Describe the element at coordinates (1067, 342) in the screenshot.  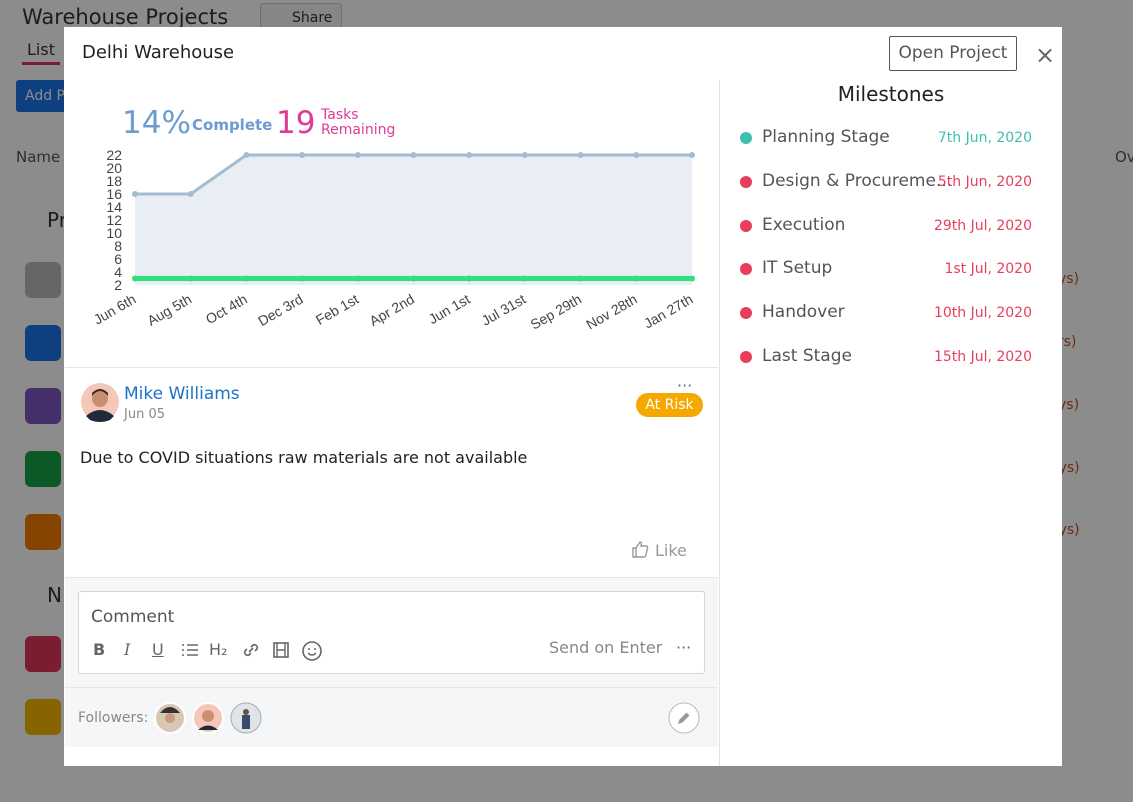
I see `row-note: rs)` at that location.